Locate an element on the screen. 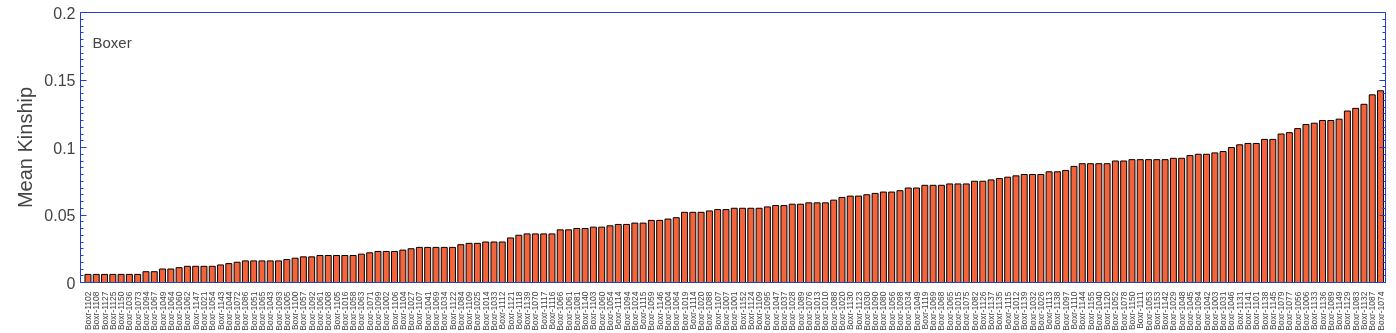 Image resolution: width=1396 pixels, height=333 pixels. x-tick-label: Boxr-1027 is located at coordinates (411, 311).